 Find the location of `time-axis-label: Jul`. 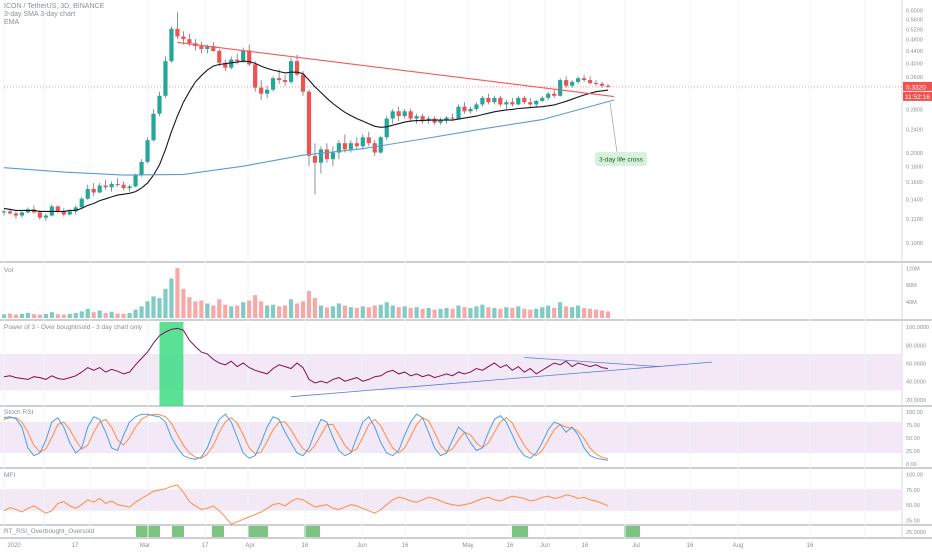

time-axis-label: Jul is located at coordinates (636, 546).